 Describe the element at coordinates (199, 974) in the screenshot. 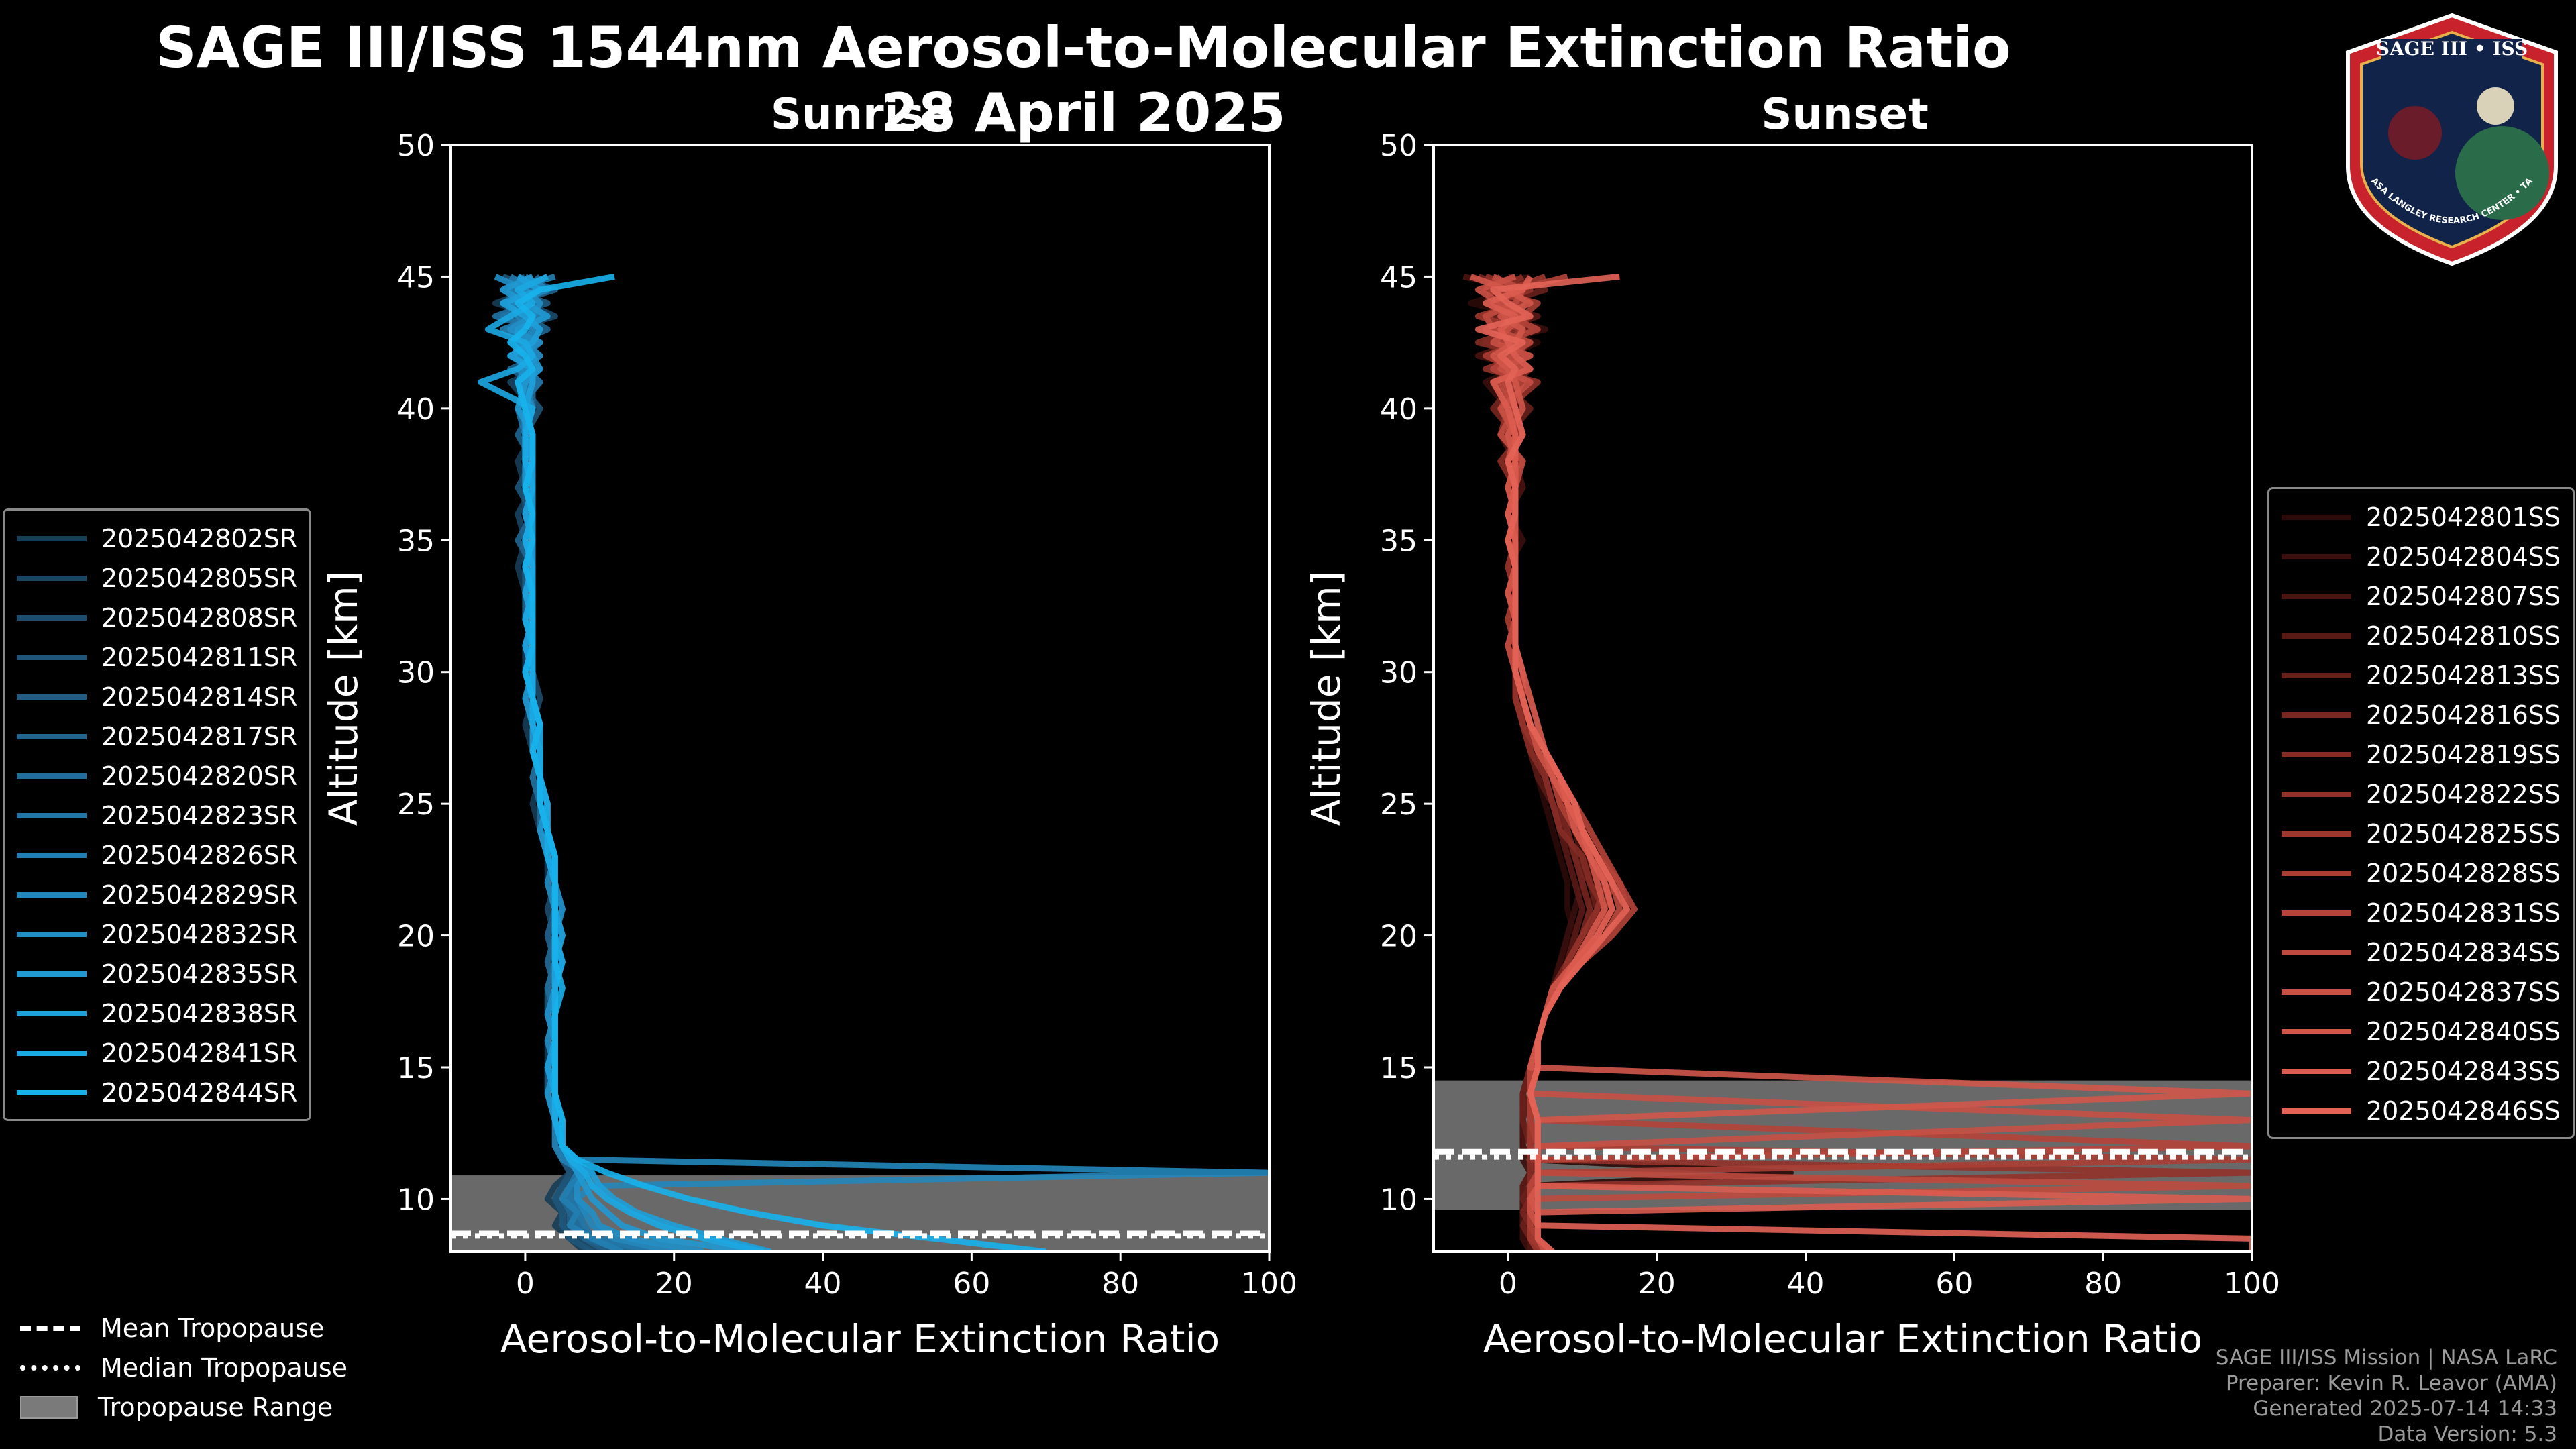

I see `sunrise-legend-label: 2025042835SR` at that location.